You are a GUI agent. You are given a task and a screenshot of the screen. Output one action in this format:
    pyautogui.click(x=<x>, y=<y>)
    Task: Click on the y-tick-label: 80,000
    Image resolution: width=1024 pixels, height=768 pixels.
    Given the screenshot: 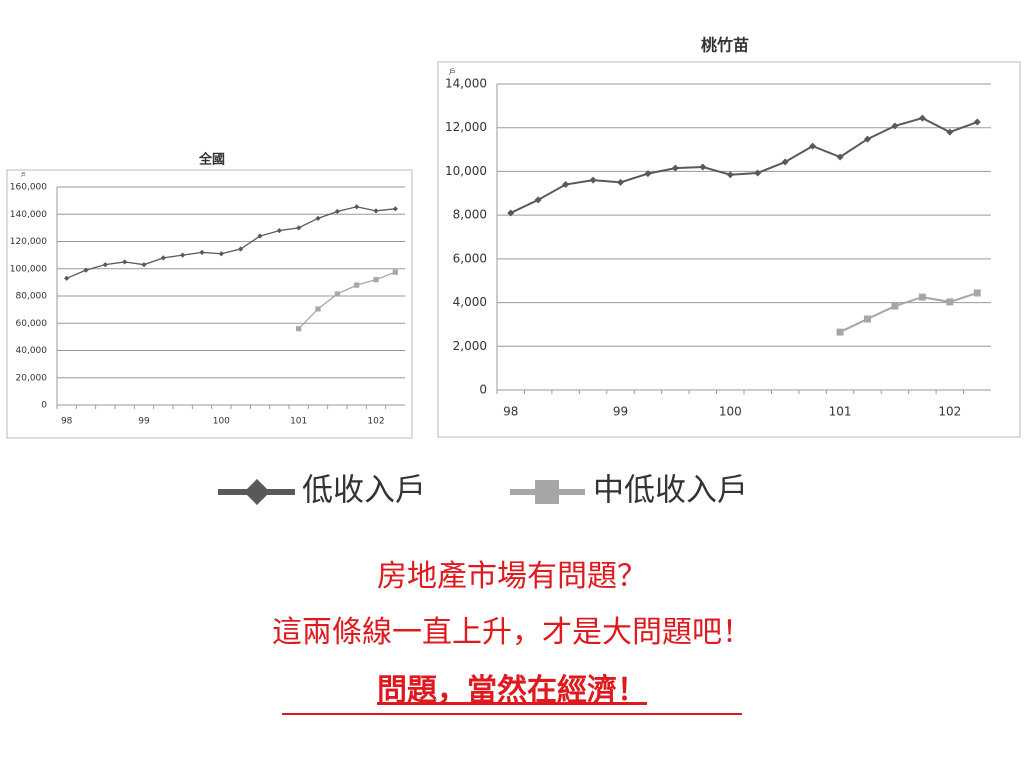 What is the action you would take?
    pyautogui.click(x=32, y=297)
    